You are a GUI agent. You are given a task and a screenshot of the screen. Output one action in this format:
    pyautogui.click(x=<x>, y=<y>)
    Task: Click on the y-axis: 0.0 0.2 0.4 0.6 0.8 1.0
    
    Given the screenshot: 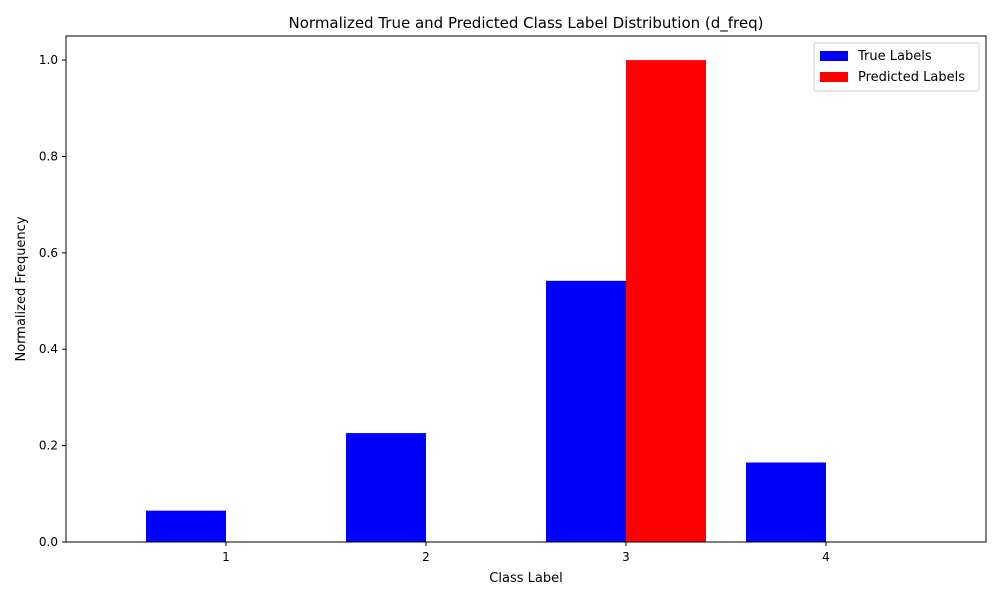 What is the action you would take?
    pyautogui.click(x=52, y=301)
    